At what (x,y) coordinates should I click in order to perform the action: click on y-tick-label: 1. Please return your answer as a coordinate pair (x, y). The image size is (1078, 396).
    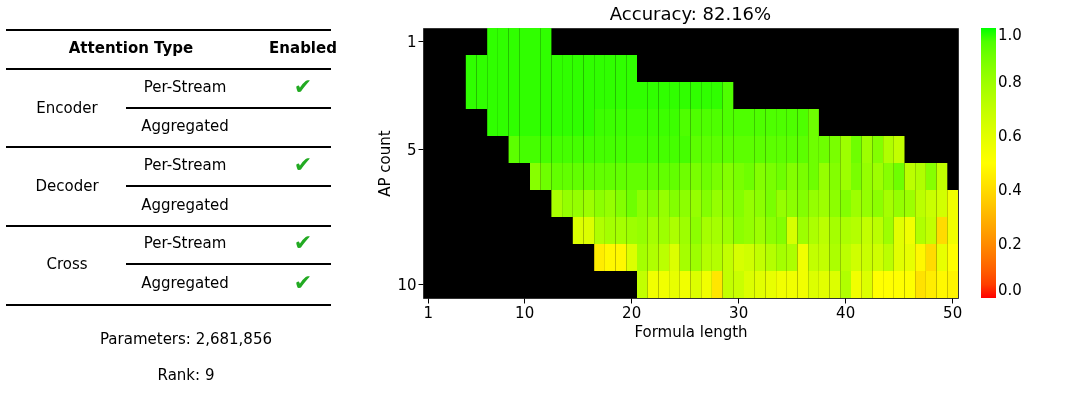
    Looking at the image, I should click on (411, 41).